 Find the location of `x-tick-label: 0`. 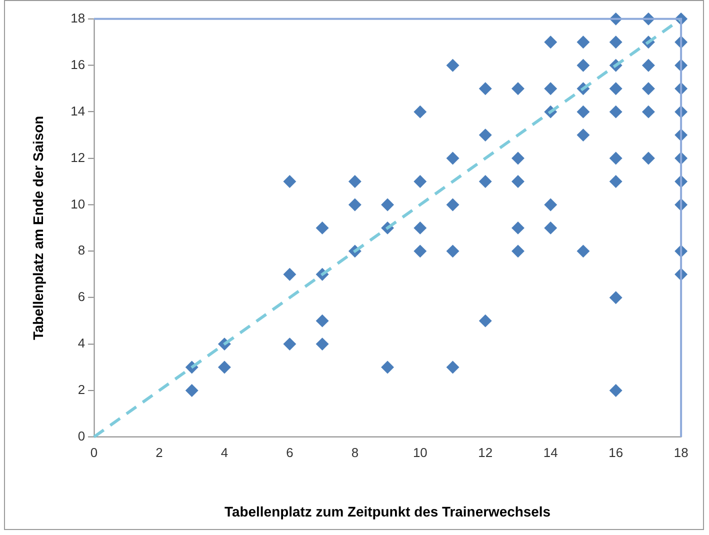

x-tick-label: 0 is located at coordinates (94, 452).